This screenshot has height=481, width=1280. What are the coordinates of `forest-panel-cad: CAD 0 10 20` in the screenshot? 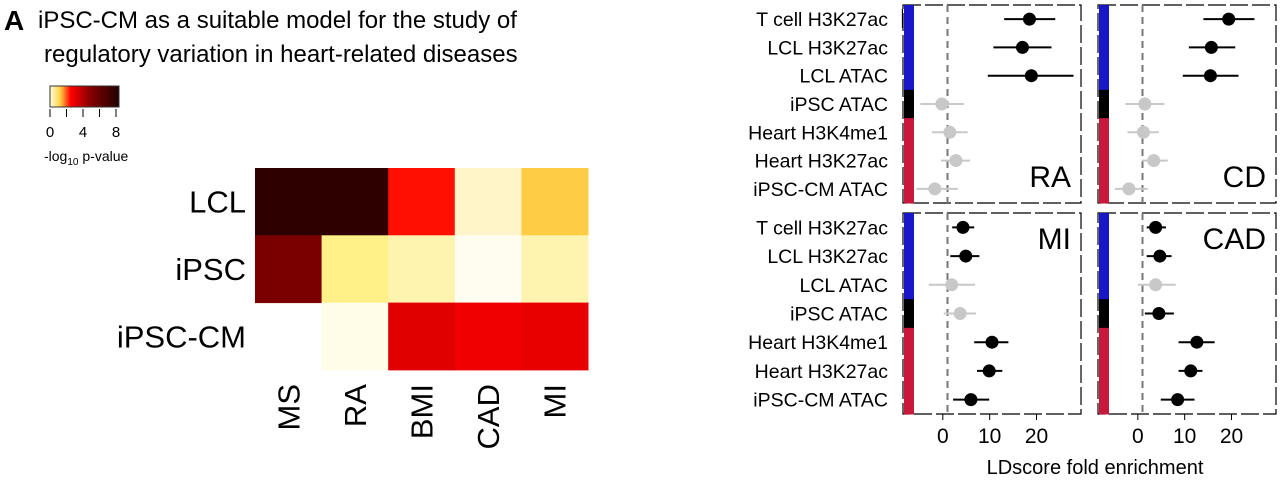 It's located at (1187, 330).